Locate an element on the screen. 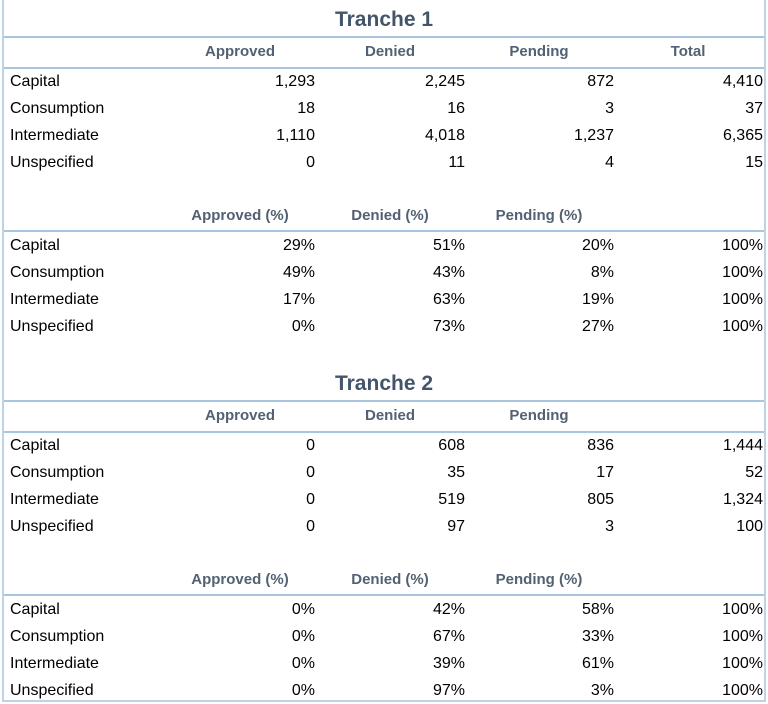  cell-value: 17 is located at coordinates (605, 472).